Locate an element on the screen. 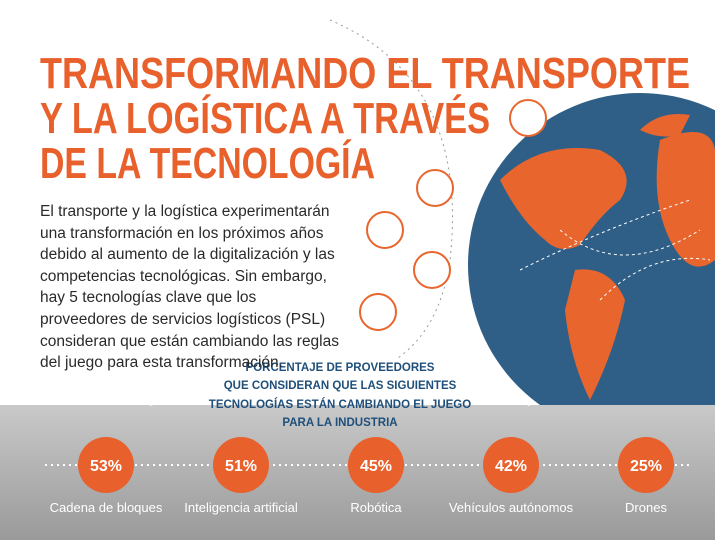  subtitle-line: QUE CONSIDERAN QUE LAS SIGUIENTES is located at coordinates (340, 386).